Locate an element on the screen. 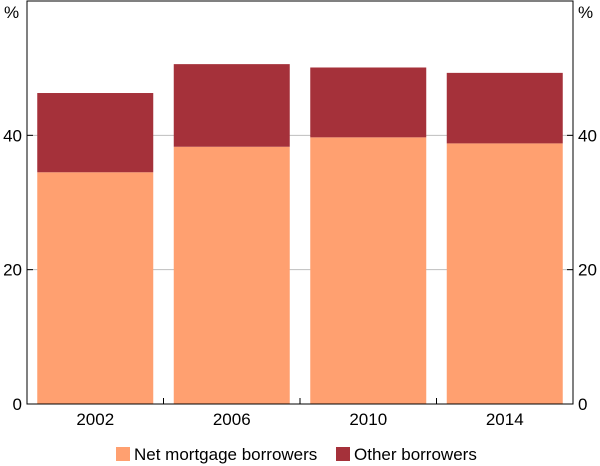  y-axis-right: 0 20 40 is located at coordinates (582, 270).